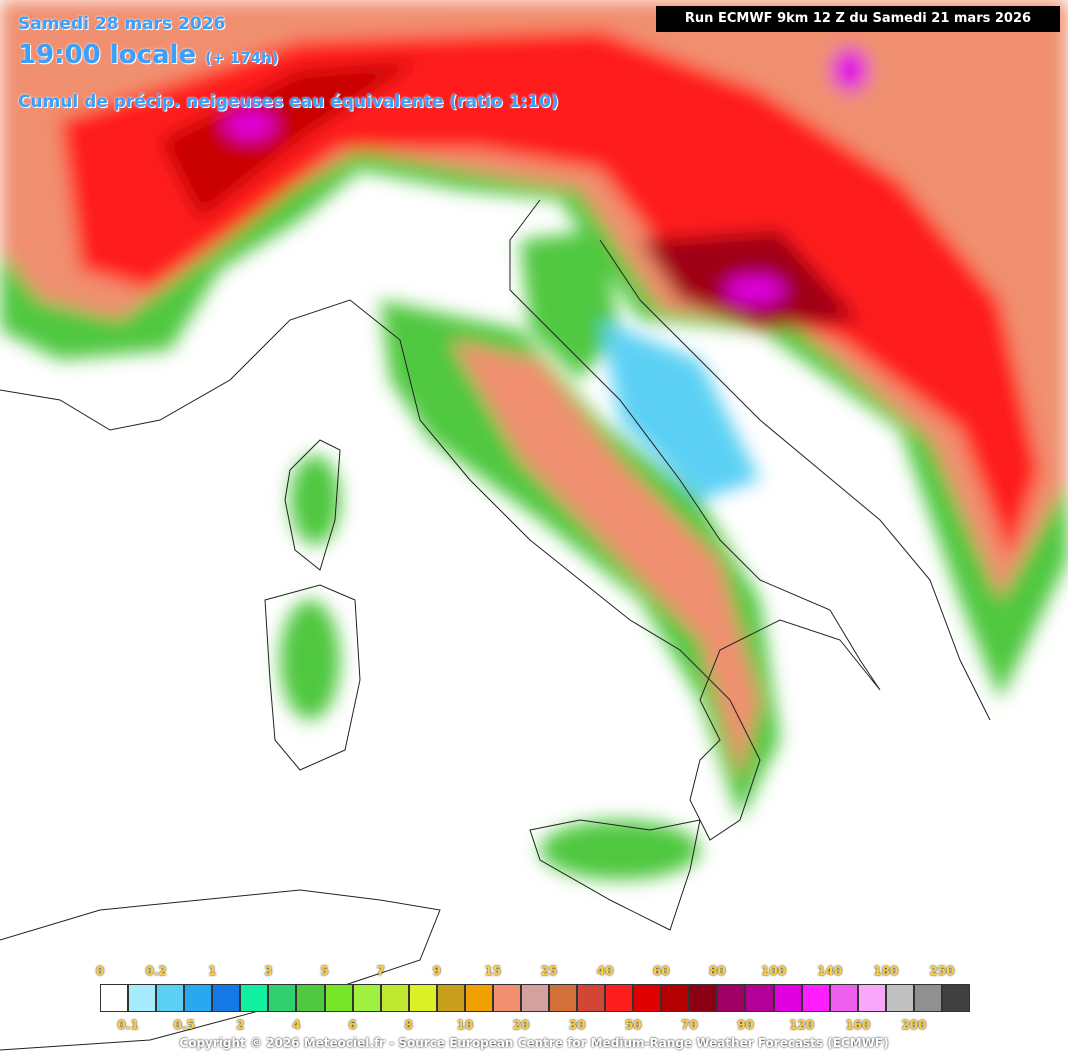  Describe the element at coordinates (352, 1025) in the screenshot. I see `legend-label: 6` at that location.